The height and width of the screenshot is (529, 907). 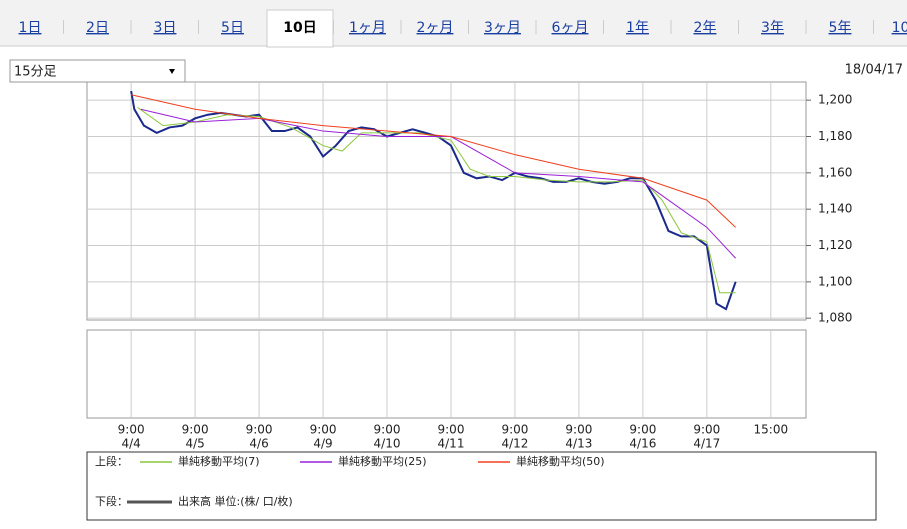 What do you see at coordinates (219, 461) in the screenshot?
I see `legend-label: 単純移動平均(7)` at bounding box center [219, 461].